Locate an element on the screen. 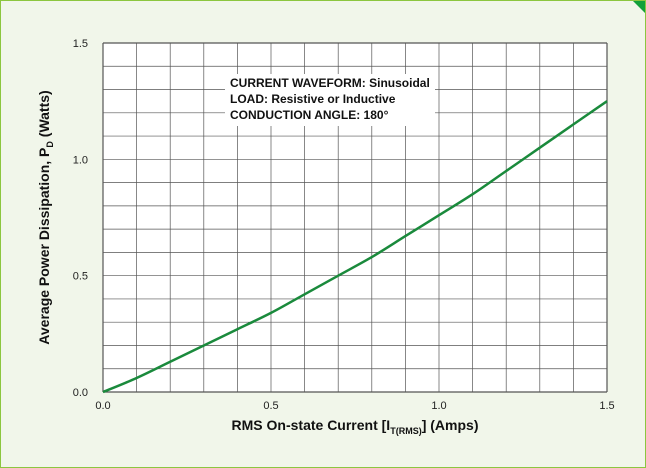 The height and width of the screenshot is (468, 646). y-tick-label: 1.5 is located at coordinates (80, 44).